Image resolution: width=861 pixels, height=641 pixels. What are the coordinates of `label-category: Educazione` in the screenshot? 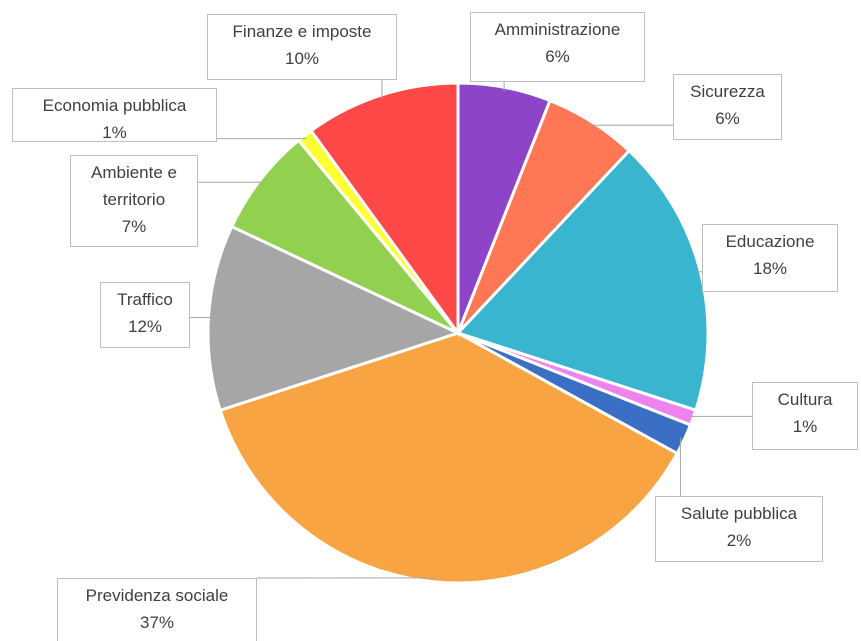 It's located at (770, 241).